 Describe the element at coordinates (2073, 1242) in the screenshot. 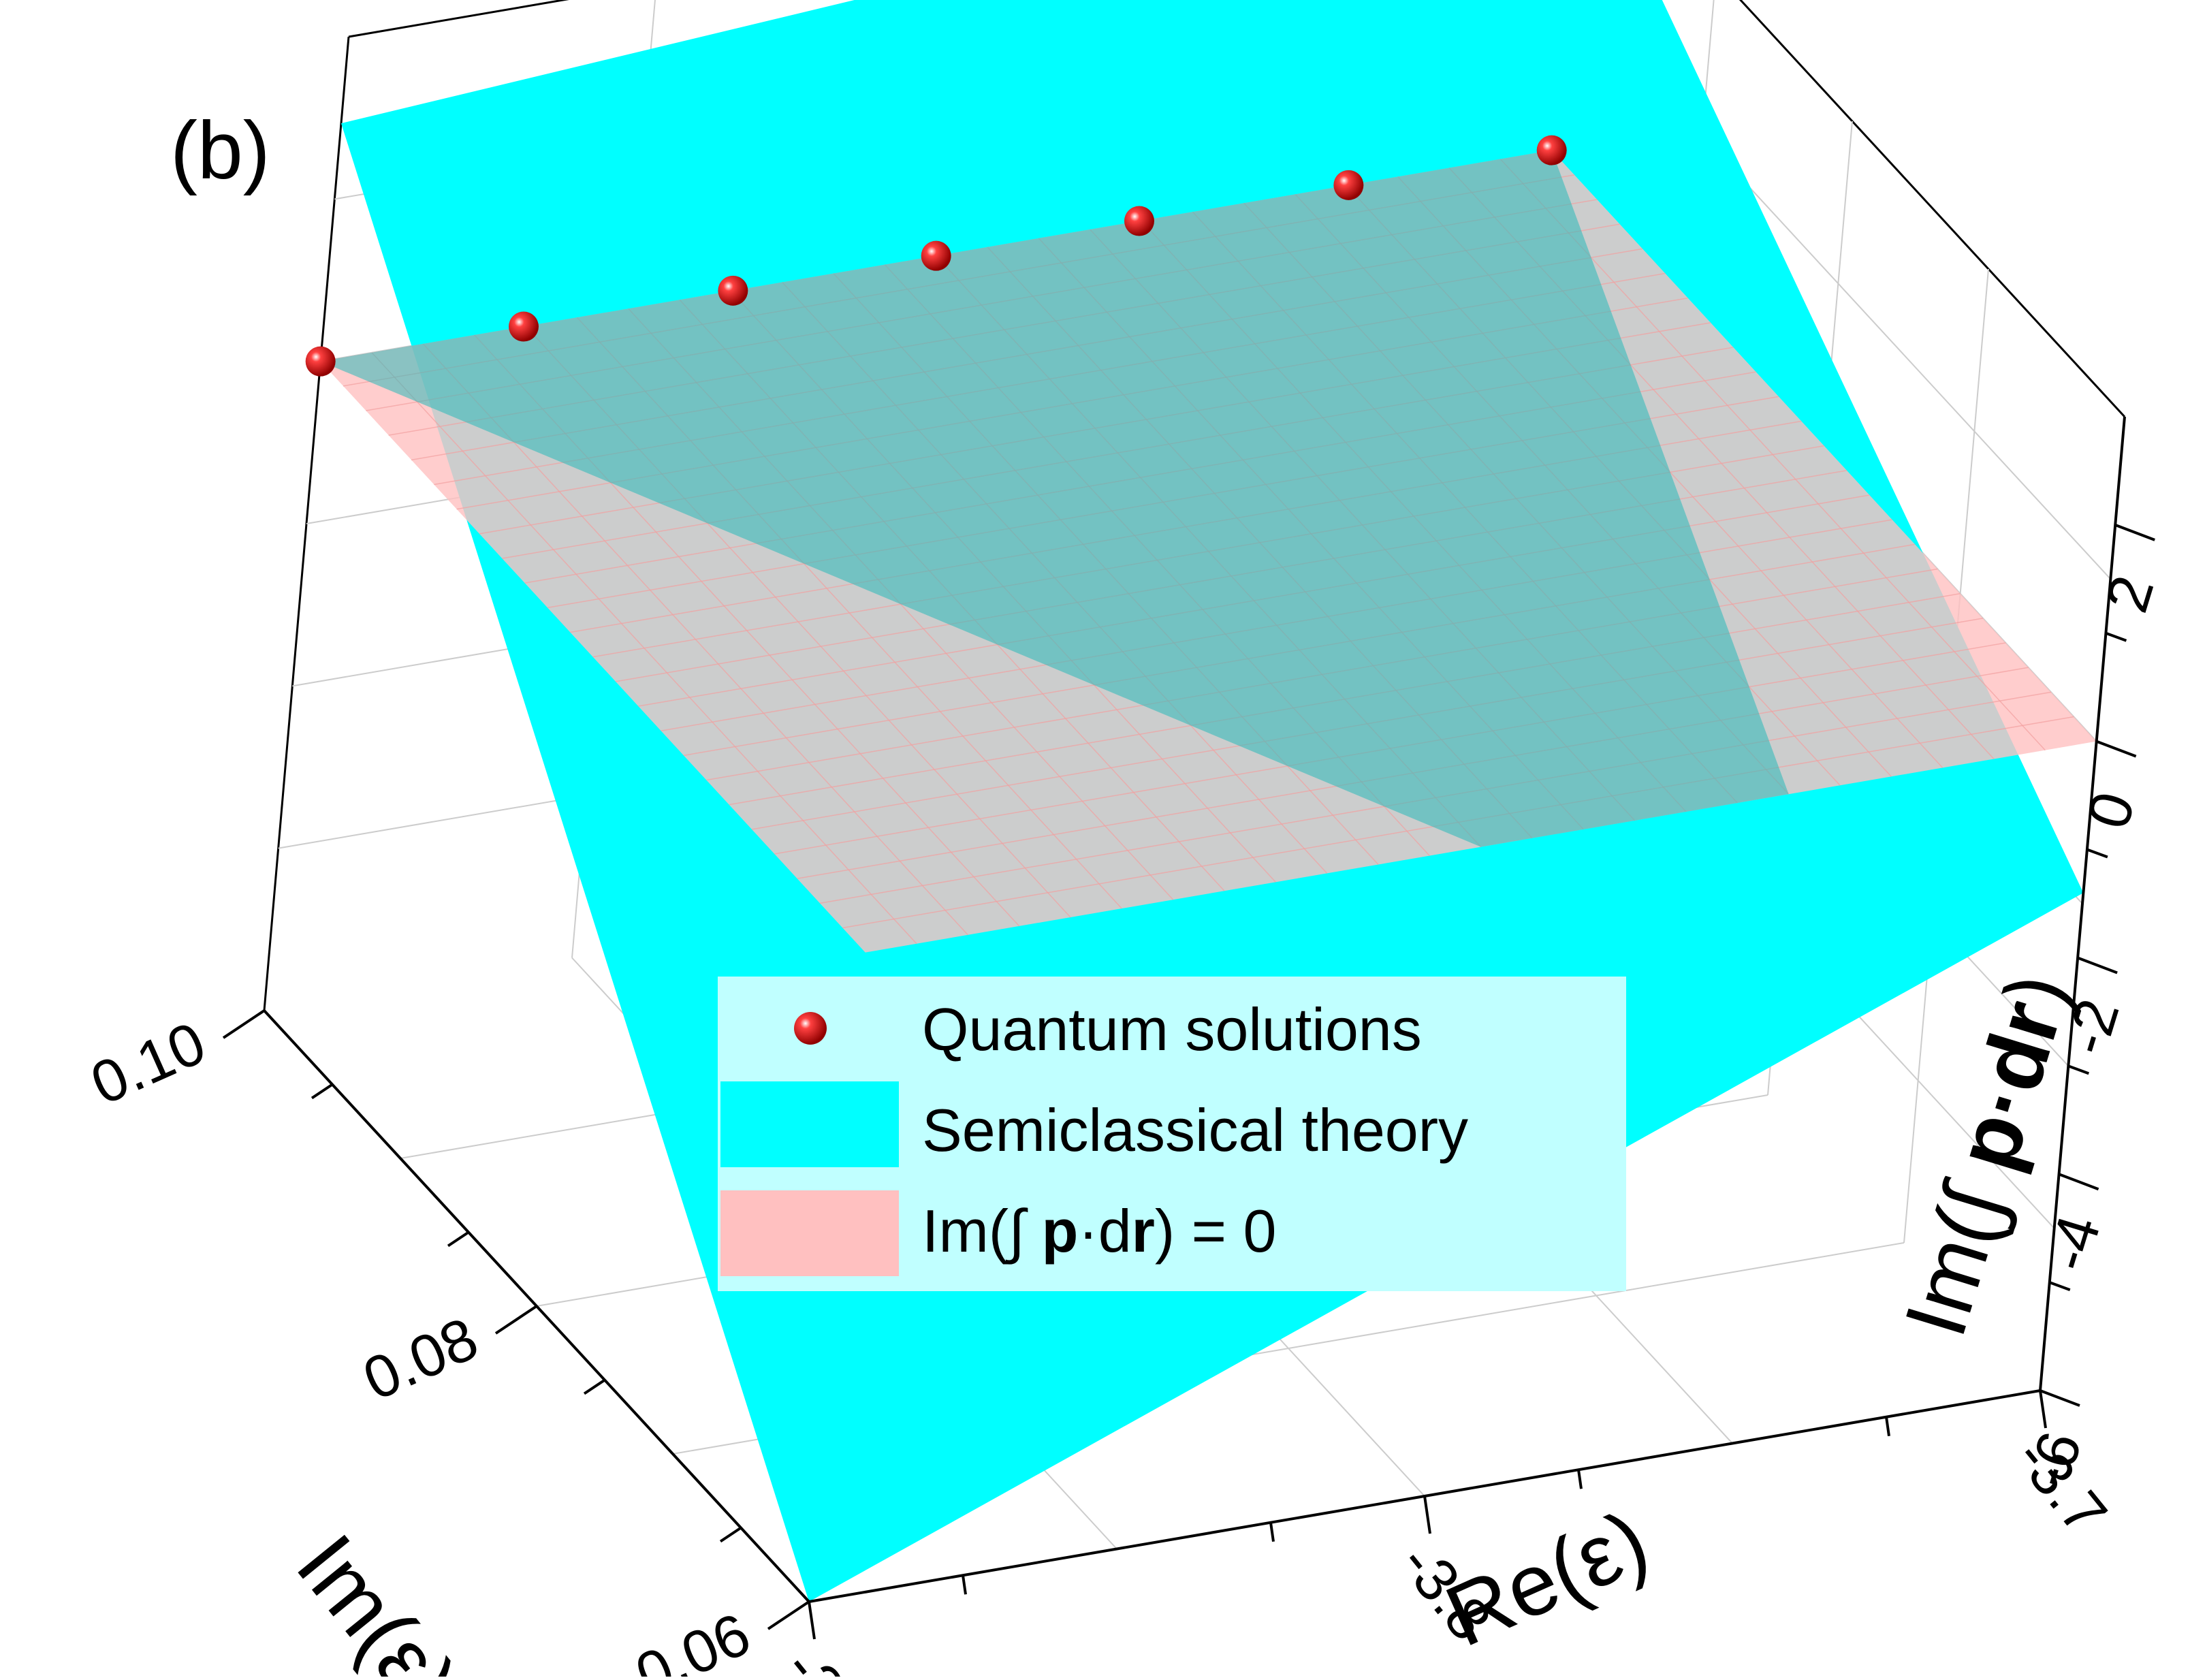

I see `z-tick-label--4: -4` at that location.